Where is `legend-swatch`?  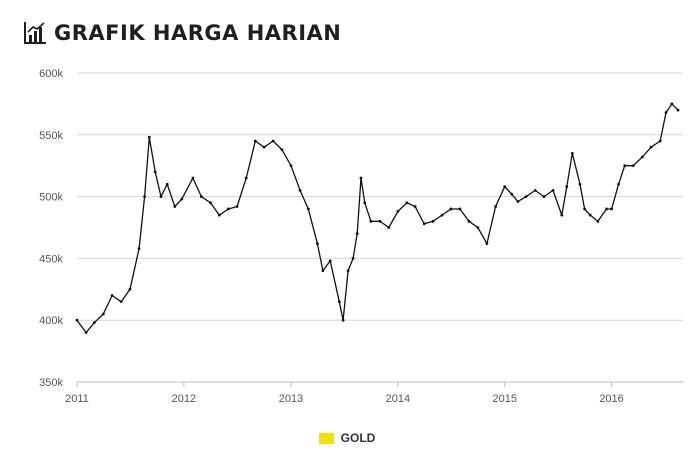
legend-swatch is located at coordinates (326, 438).